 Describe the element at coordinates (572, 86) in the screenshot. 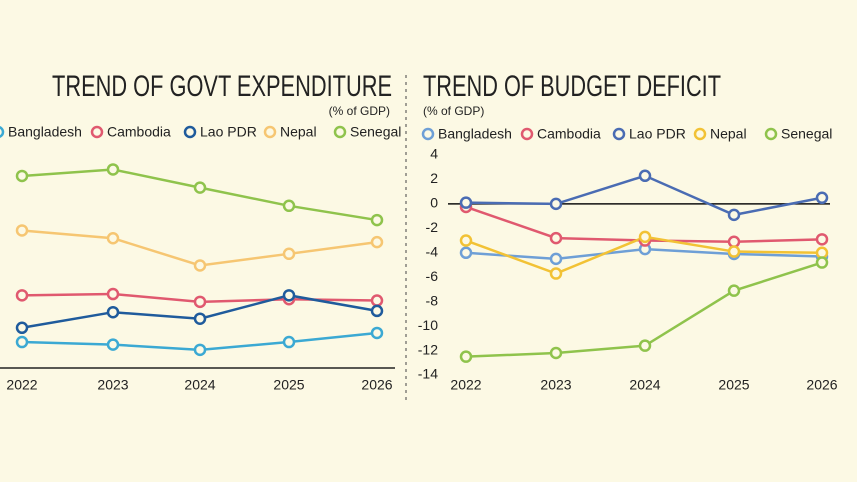

I see `chart-title: TREND OF BUDGET DEFICIT` at that location.